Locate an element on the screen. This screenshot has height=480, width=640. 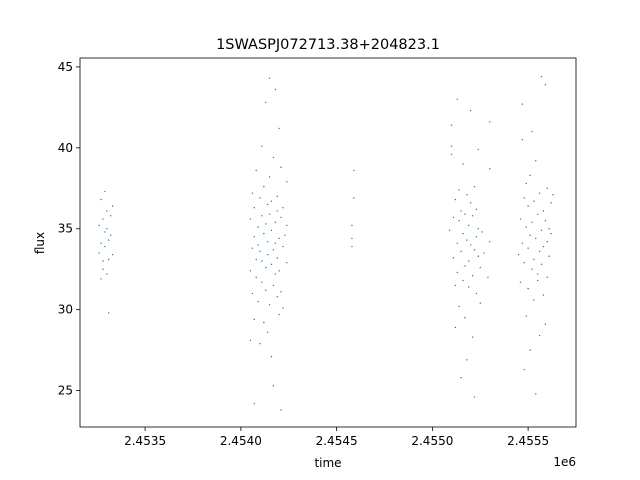
y-tick-label: 25 is located at coordinates (65, 391).